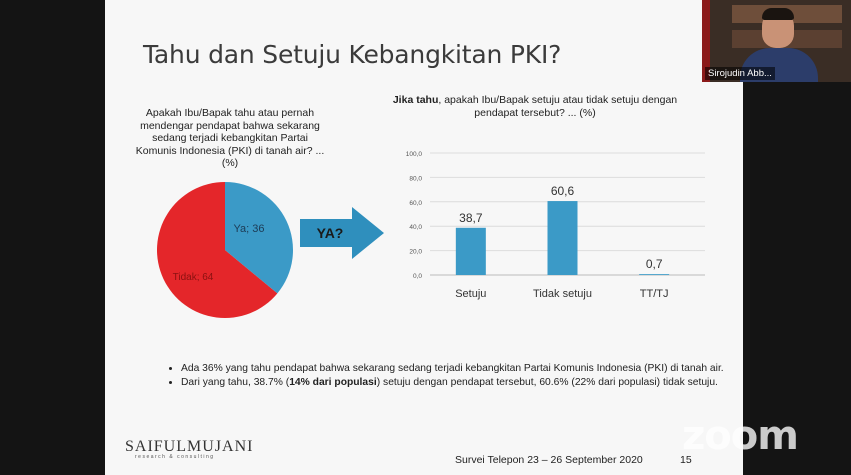 The height and width of the screenshot is (475, 851). What do you see at coordinates (330, 233) in the screenshot?
I see `arrow-label: YA?` at bounding box center [330, 233].